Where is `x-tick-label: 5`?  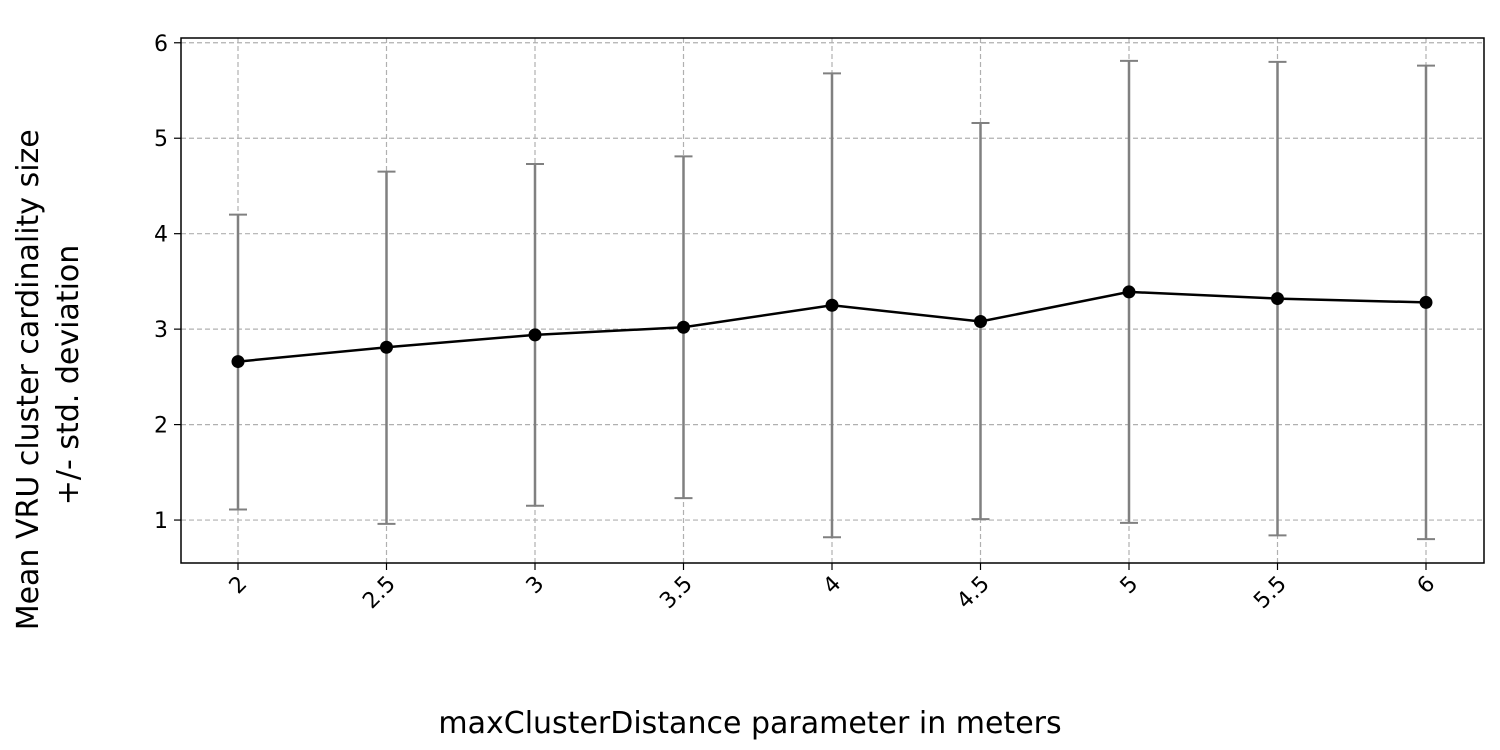
x-tick-label: 5 is located at coordinates (1130, 586).